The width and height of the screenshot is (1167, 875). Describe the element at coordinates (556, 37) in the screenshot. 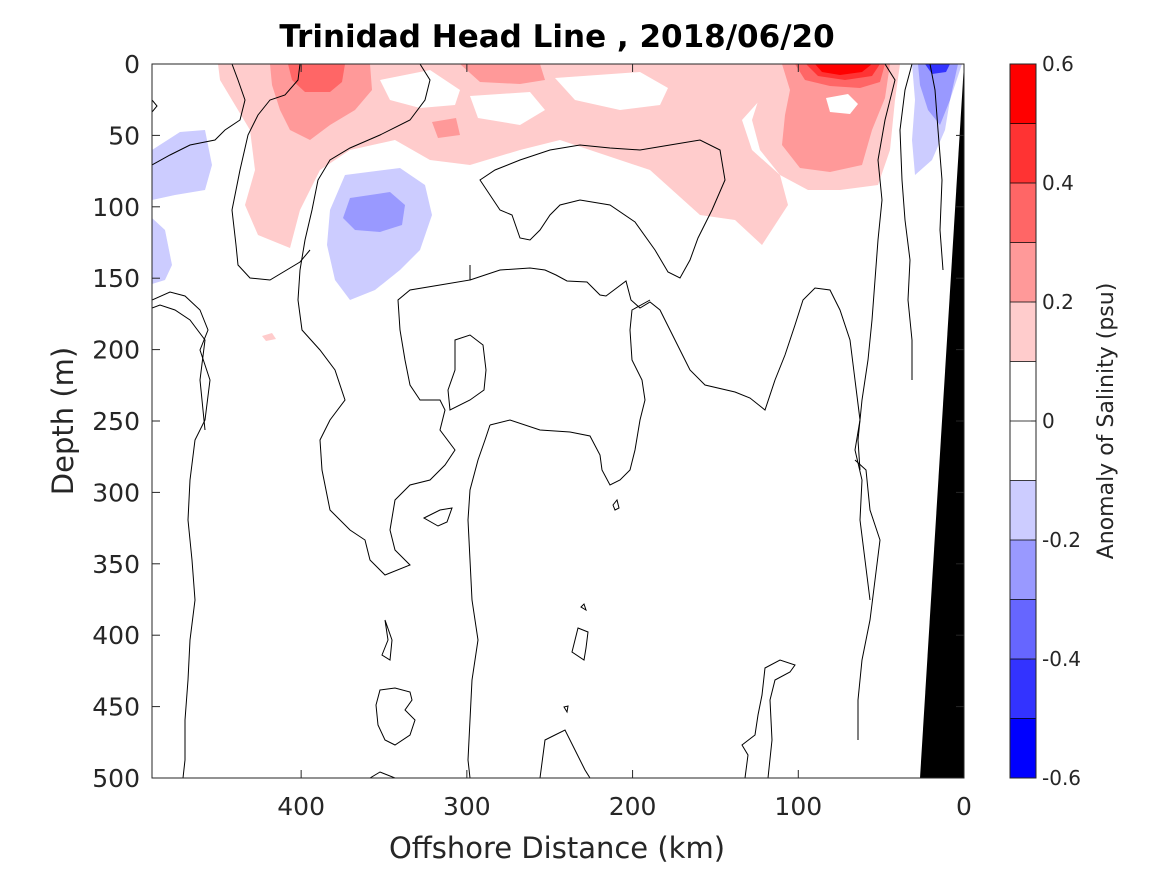

I see `chart-title: Trinidad Head Line , 2018/06/20` at that location.